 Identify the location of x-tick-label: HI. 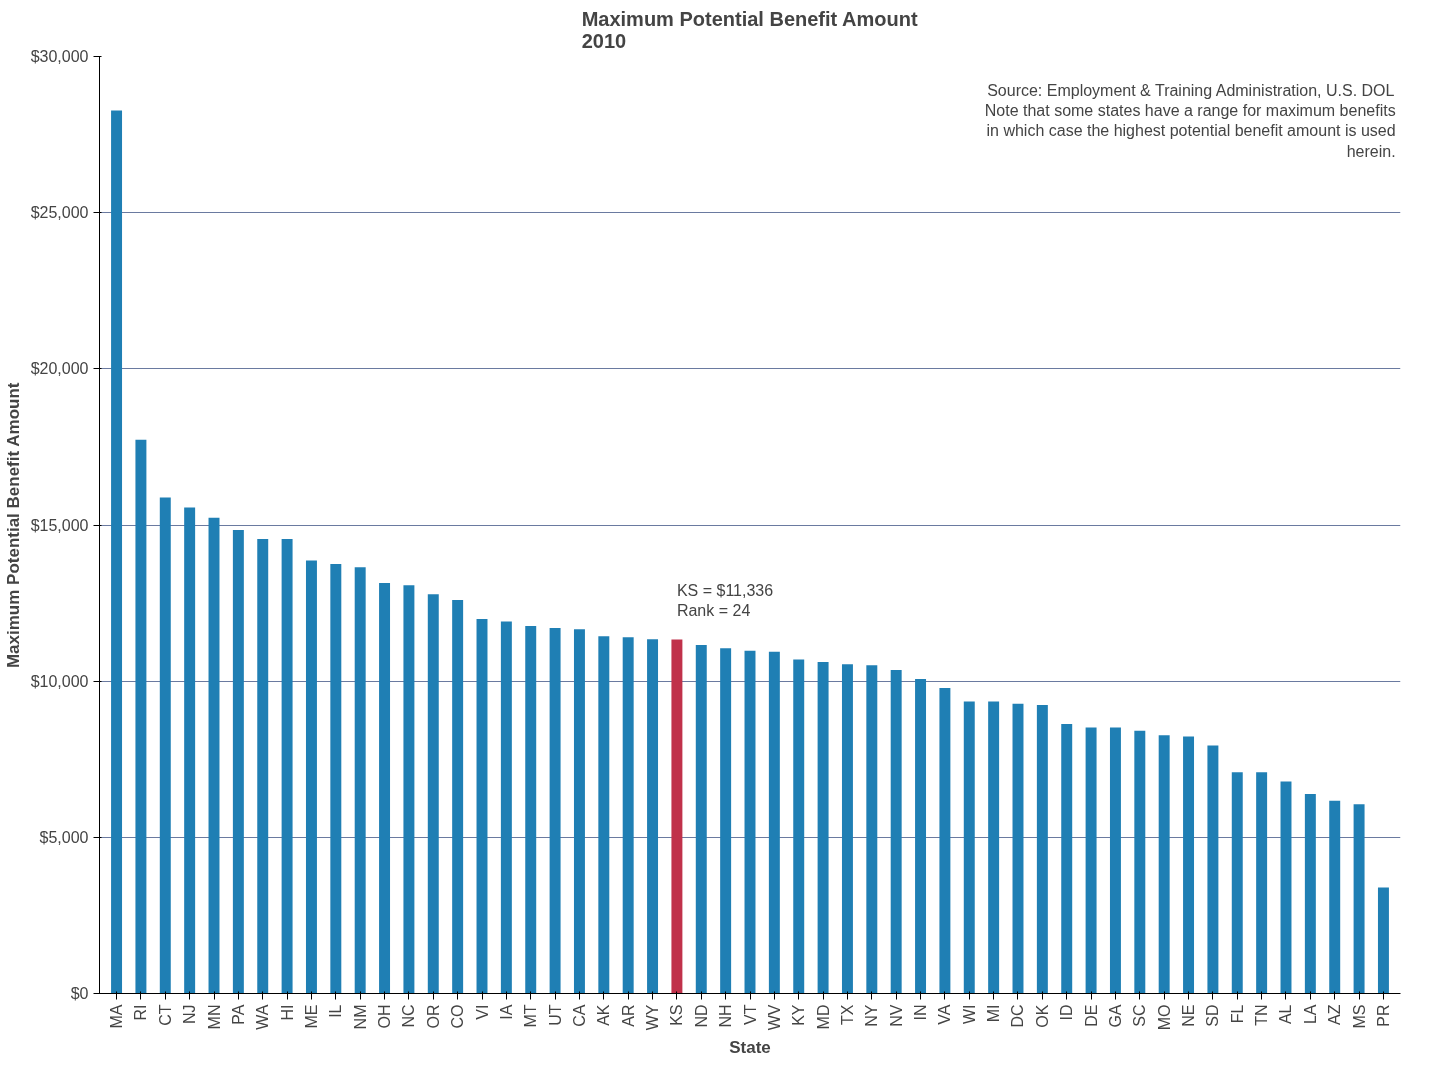
(287, 1012).